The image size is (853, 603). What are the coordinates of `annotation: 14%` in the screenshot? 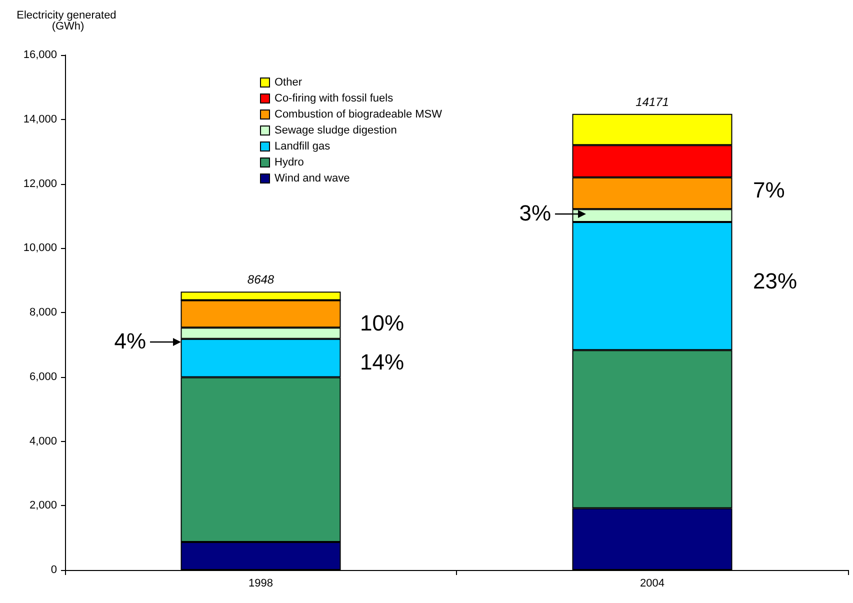 It's located at (382, 362).